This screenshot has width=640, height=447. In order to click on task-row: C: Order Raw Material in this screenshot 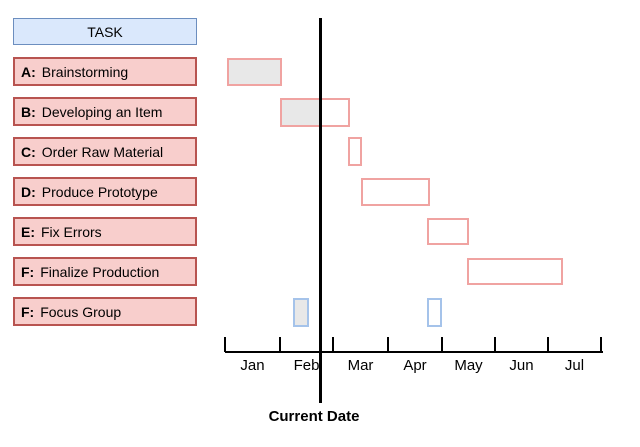, I will do `click(105, 151)`.